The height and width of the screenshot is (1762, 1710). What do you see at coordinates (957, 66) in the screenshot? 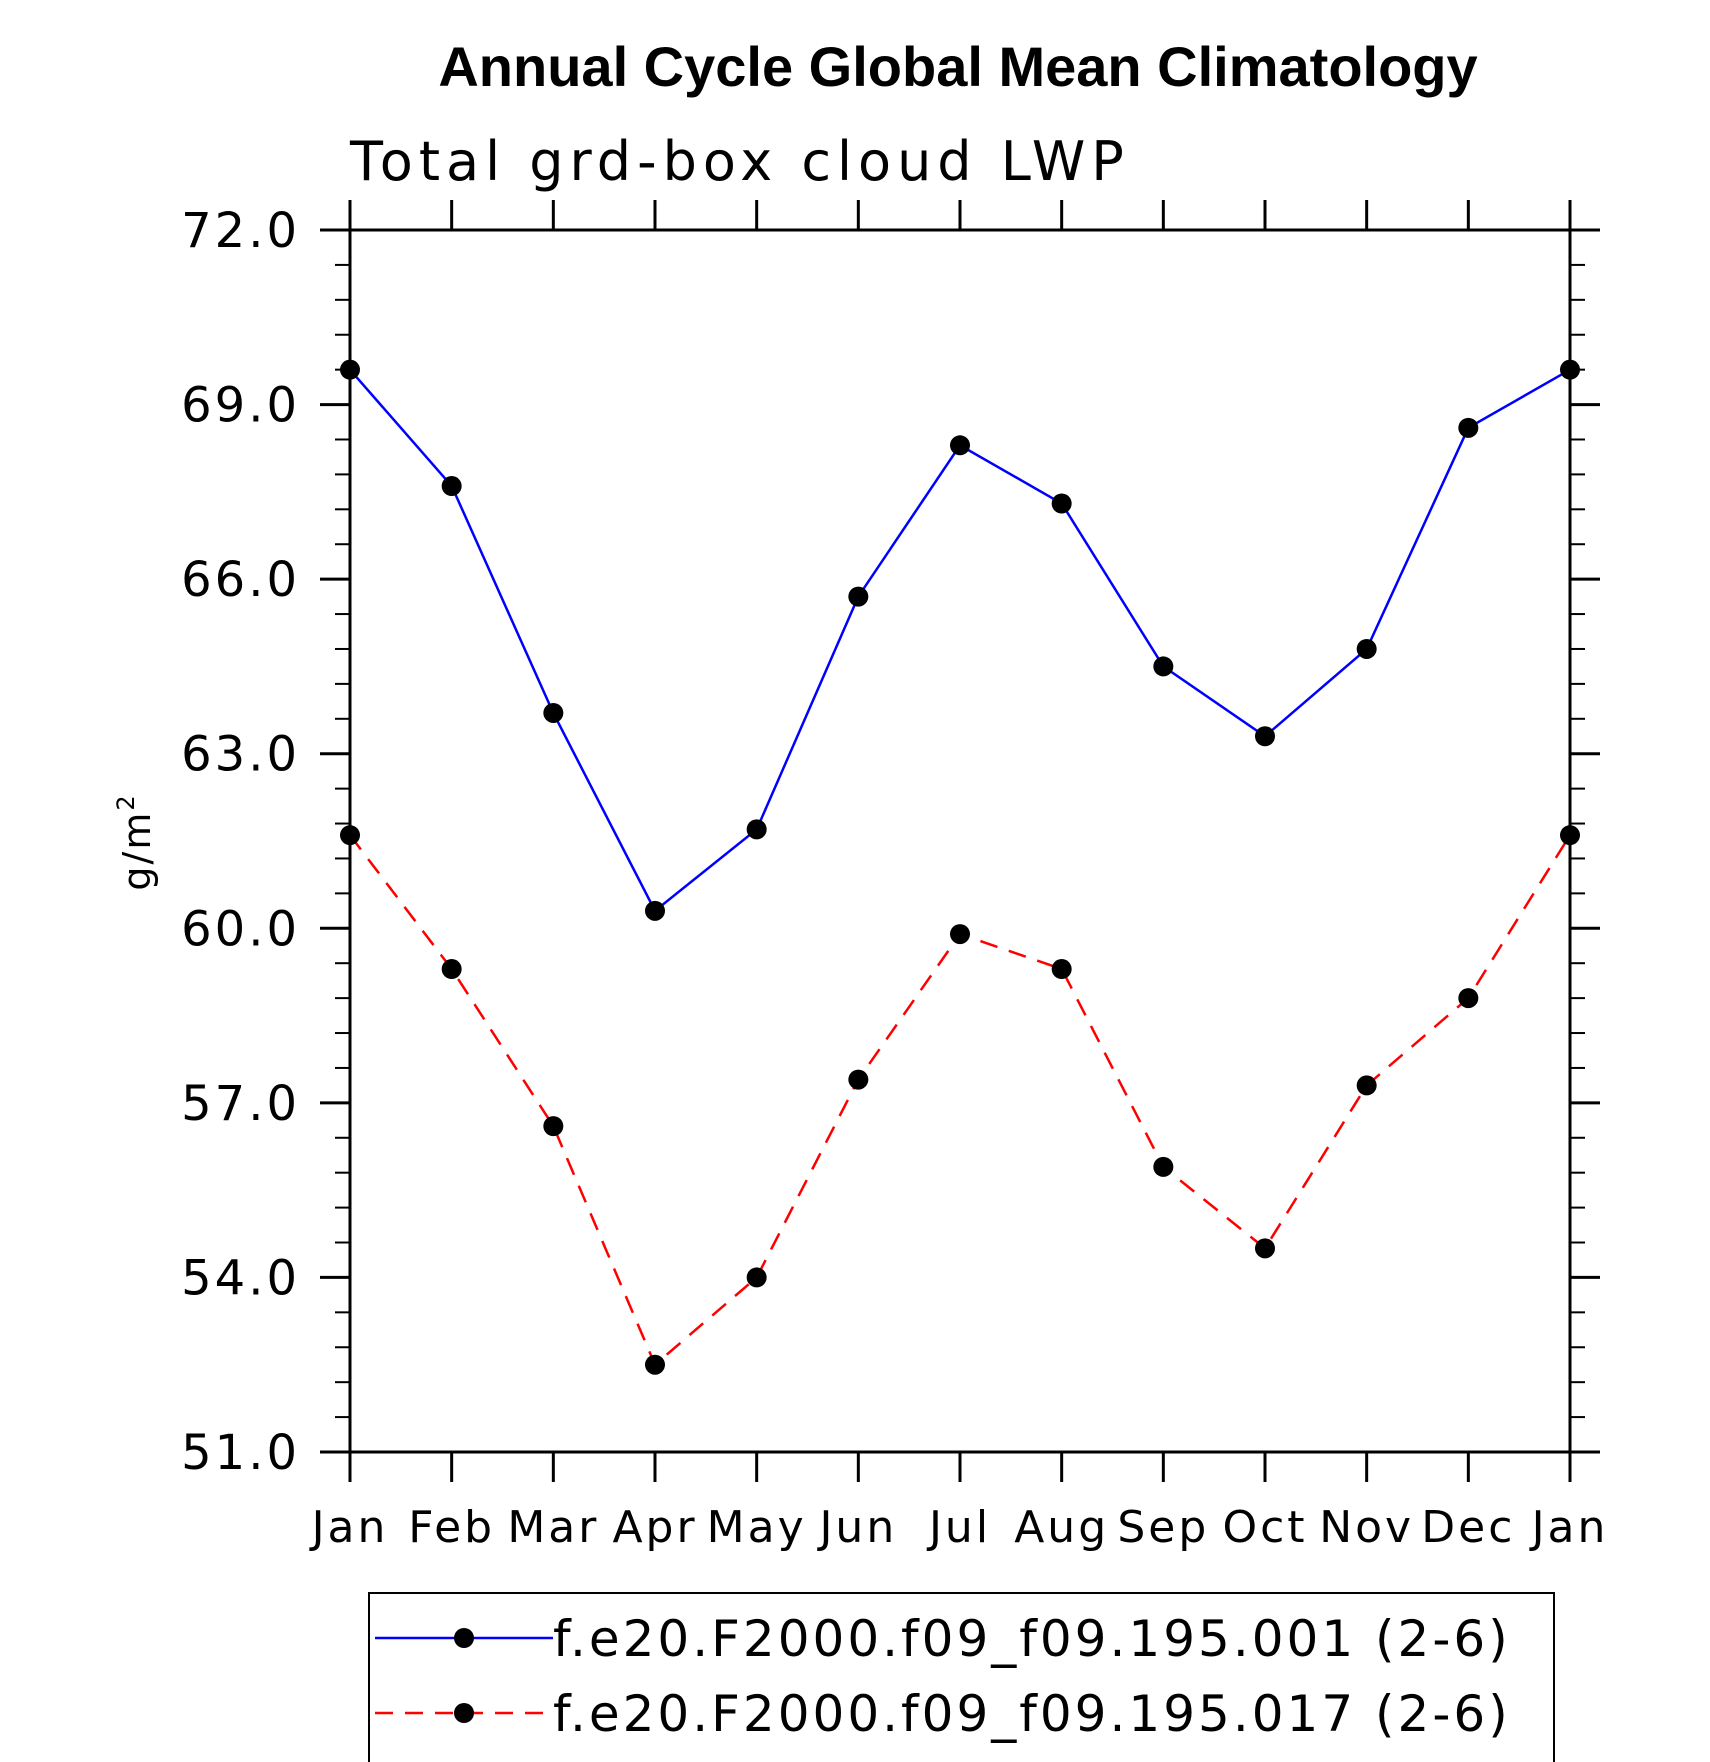
I see `chart-title: Annual Cycle Global Mean Climatology` at bounding box center [957, 66].